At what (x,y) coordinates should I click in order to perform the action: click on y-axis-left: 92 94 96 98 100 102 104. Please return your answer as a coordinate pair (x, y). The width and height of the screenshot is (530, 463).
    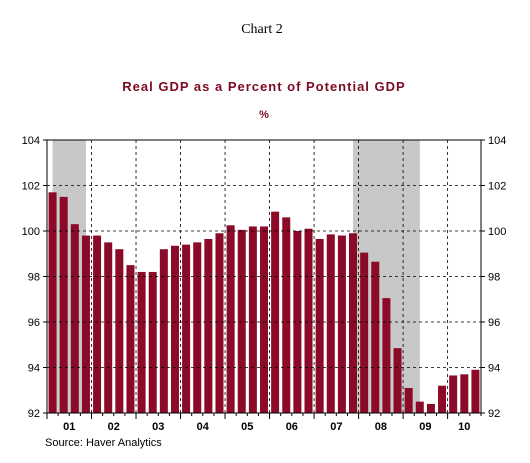
    Looking at the image, I should click on (34, 277).